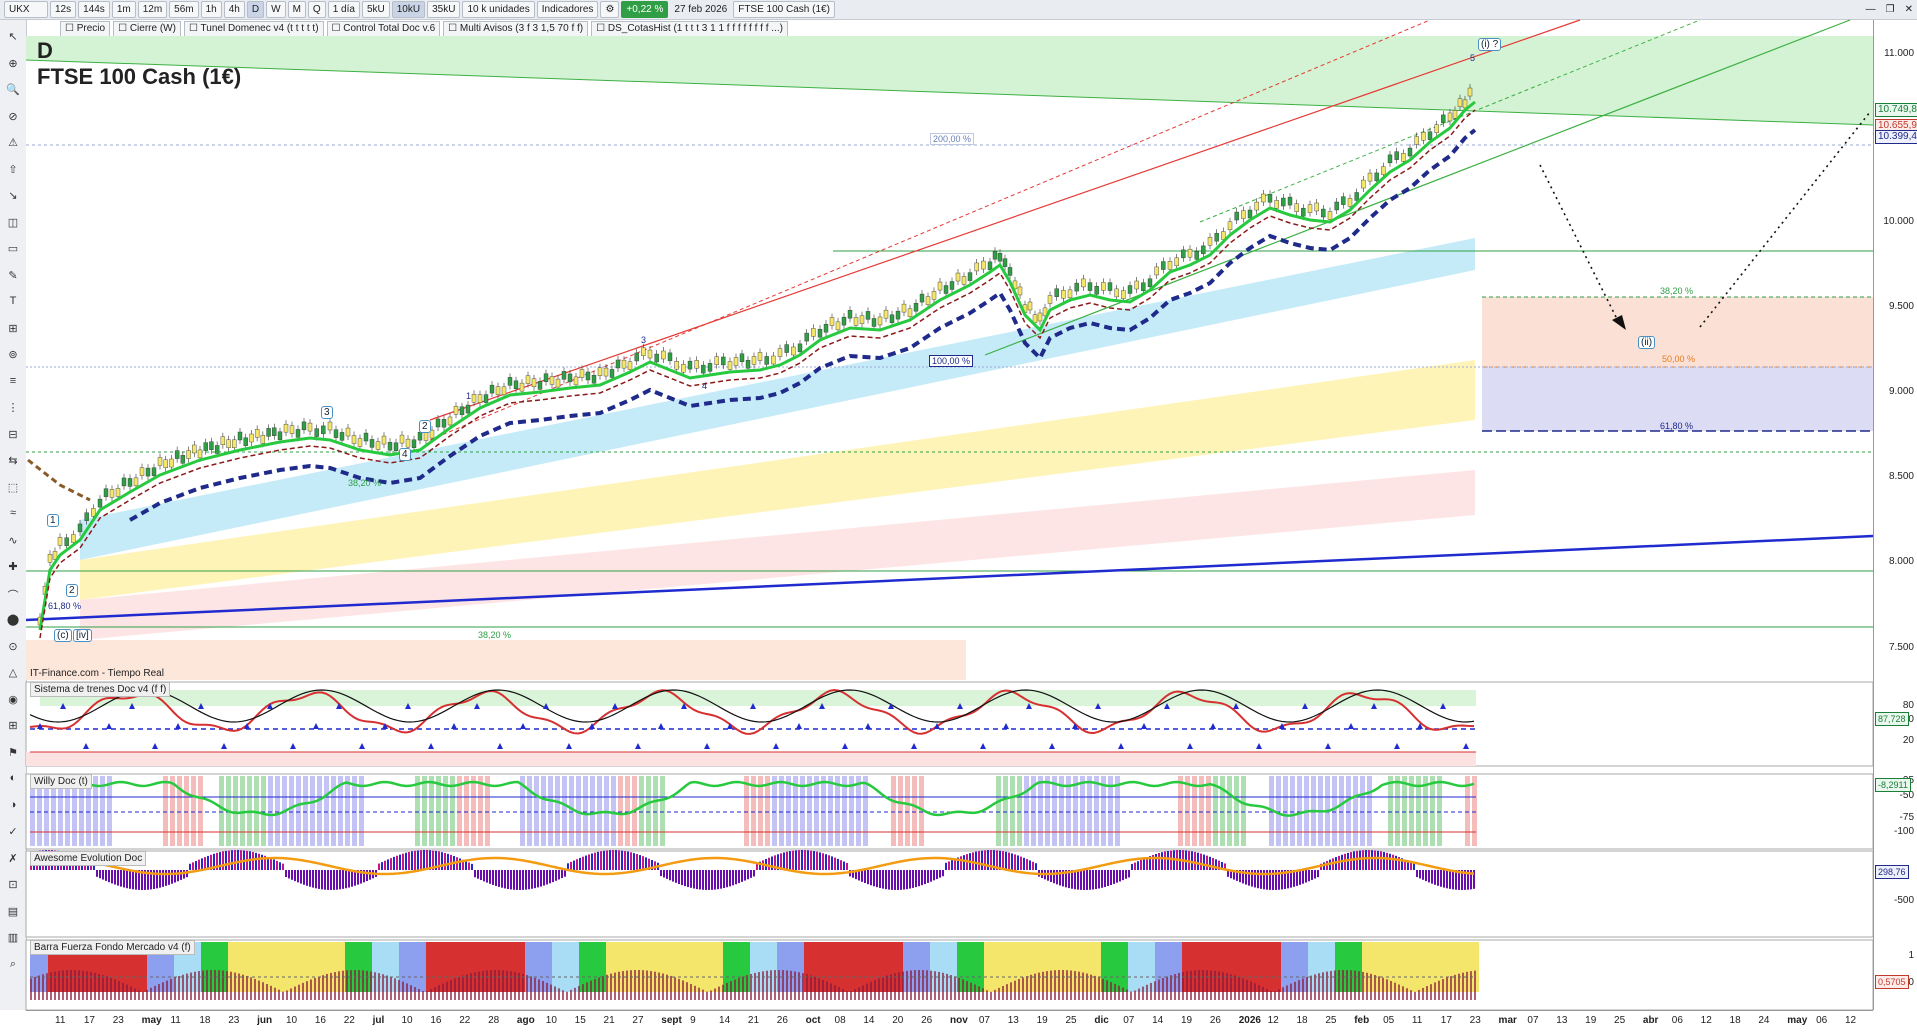  Describe the element at coordinates (234, 9) in the screenshot. I see `interval-button-4h: 4h` at that location.